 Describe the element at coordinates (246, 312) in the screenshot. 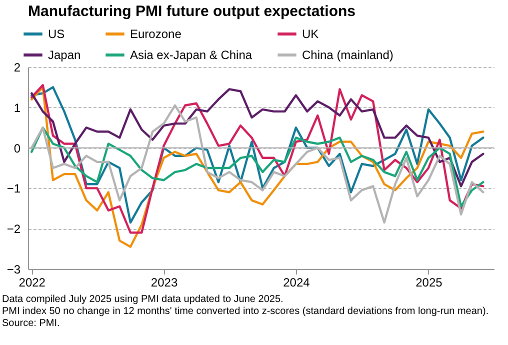

I see `text: PMI index 50 no change in 12 months' time converted into z-scores (standard deviations from long-run mean).` at that location.